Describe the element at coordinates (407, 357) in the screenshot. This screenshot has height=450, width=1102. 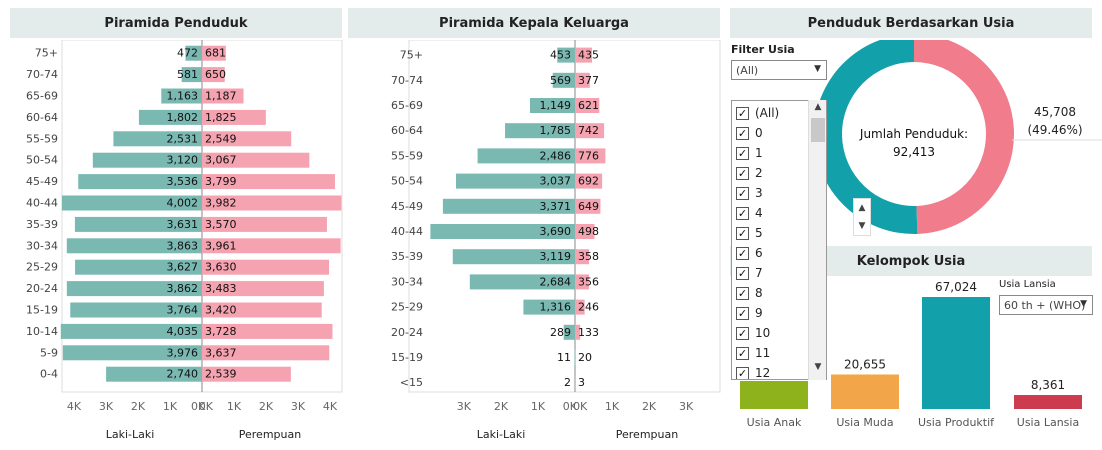
I see `category-label: 15-19` at that location.